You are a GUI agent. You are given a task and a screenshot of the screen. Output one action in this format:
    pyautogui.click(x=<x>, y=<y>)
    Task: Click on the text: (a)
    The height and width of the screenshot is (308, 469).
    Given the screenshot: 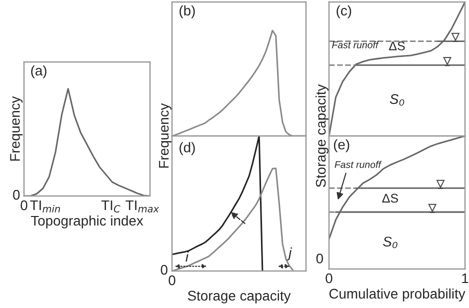 What is the action you would take?
    pyautogui.click(x=38, y=71)
    